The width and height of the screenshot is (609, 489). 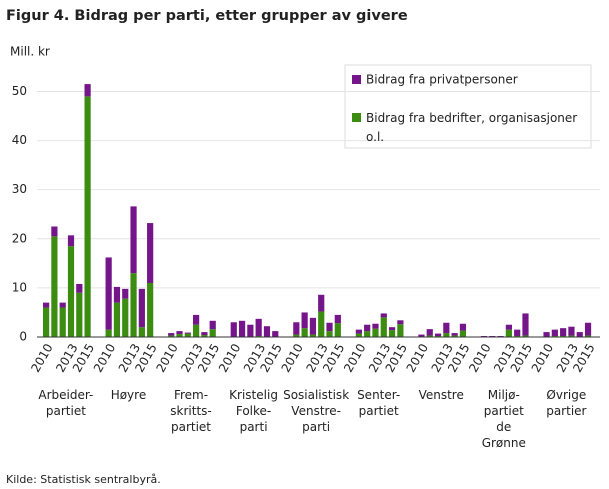 I want to click on legend-box, so click(x=468, y=106).